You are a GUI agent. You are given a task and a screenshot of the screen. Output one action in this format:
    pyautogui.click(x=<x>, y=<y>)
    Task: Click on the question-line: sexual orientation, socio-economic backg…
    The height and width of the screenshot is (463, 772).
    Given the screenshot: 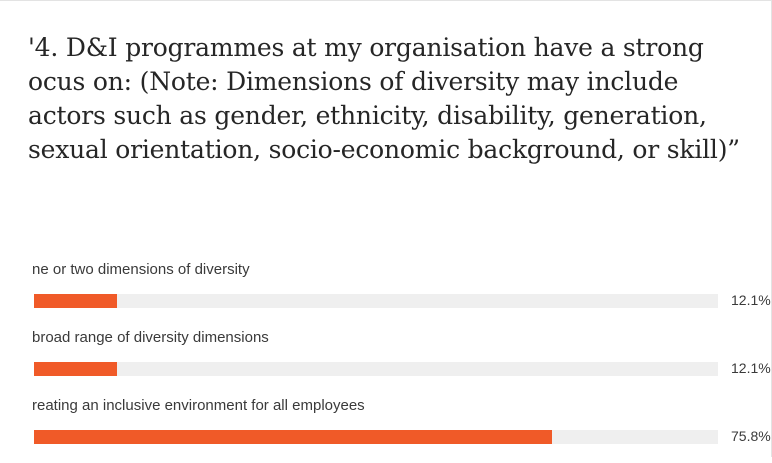 What is the action you would take?
    pyautogui.click(x=384, y=149)
    